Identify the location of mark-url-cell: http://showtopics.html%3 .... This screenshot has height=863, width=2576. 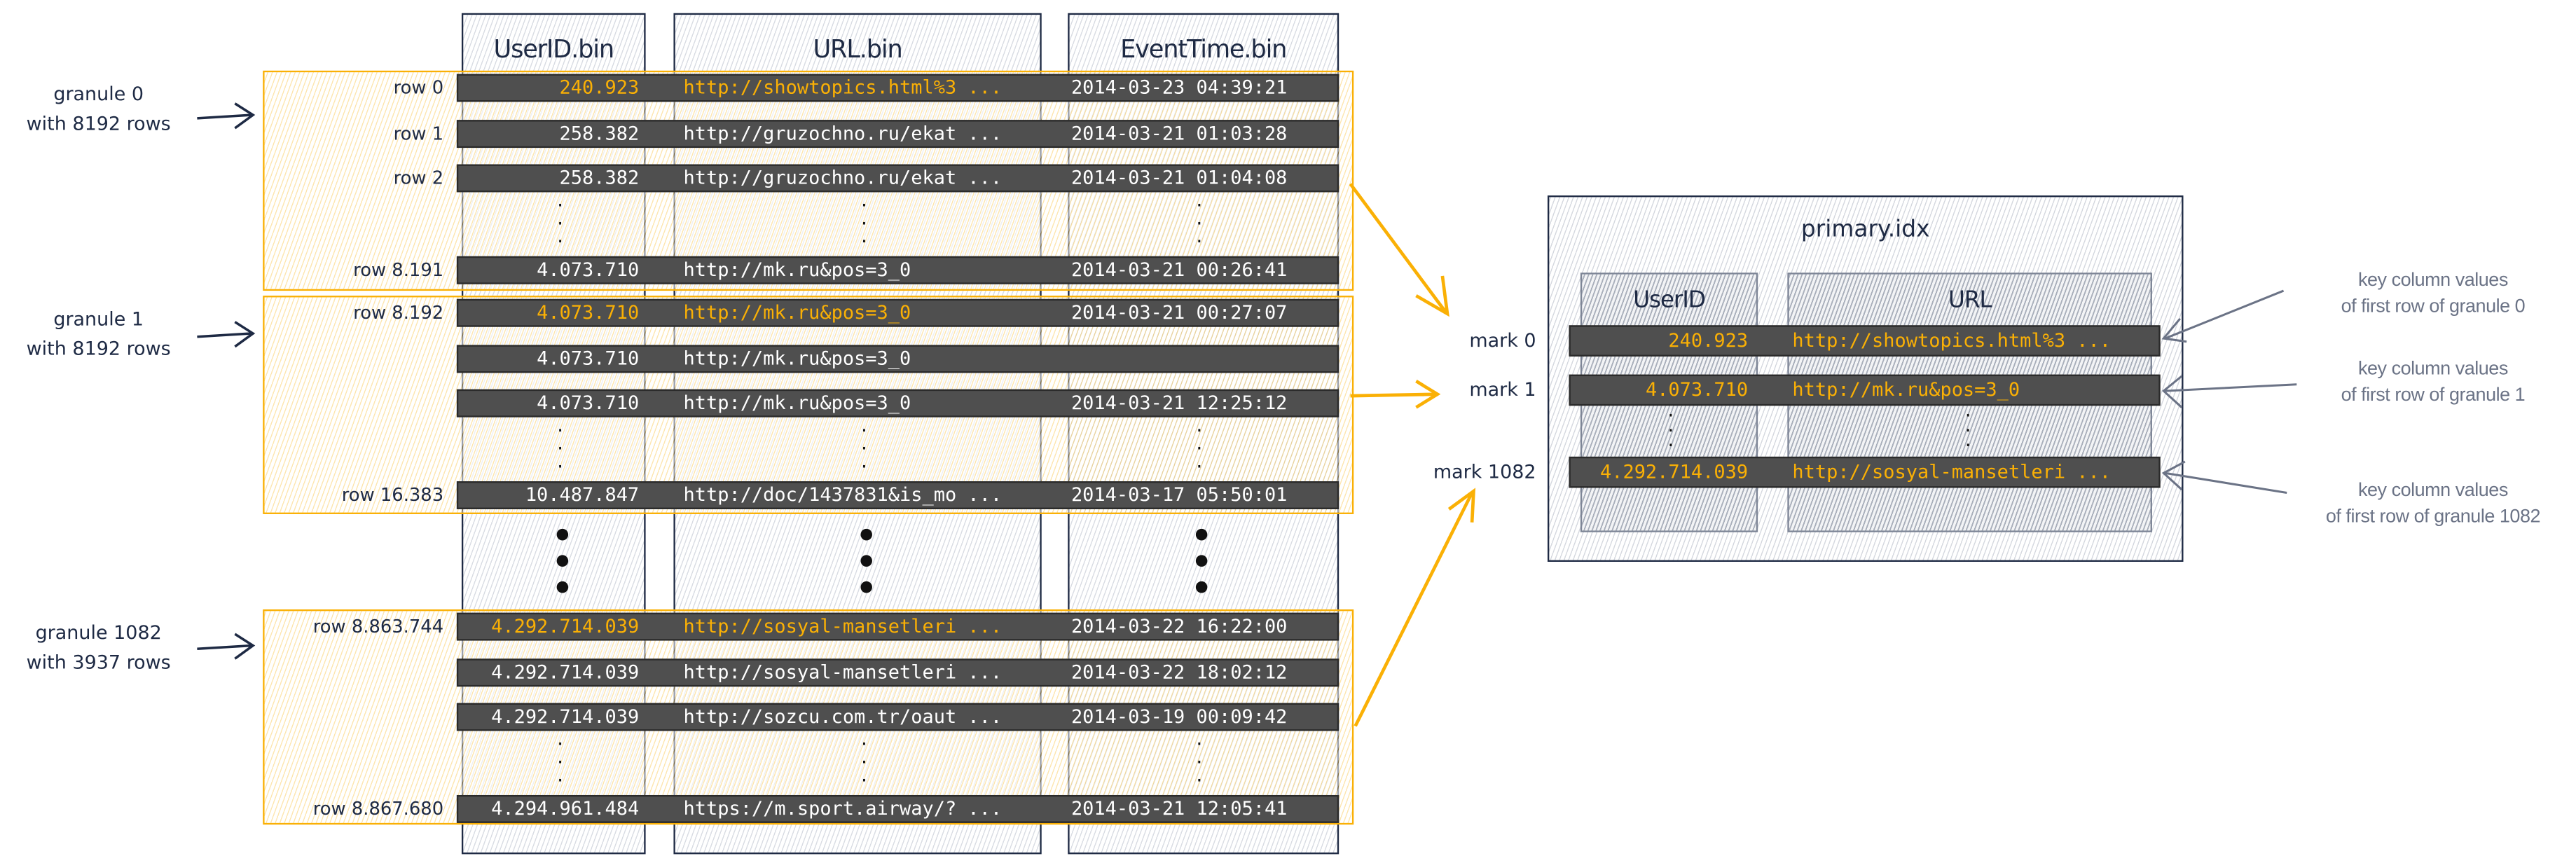
(1952, 340).